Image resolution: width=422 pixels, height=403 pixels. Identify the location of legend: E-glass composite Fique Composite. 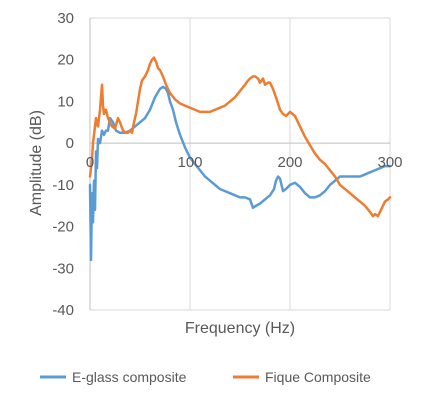
(205, 377).